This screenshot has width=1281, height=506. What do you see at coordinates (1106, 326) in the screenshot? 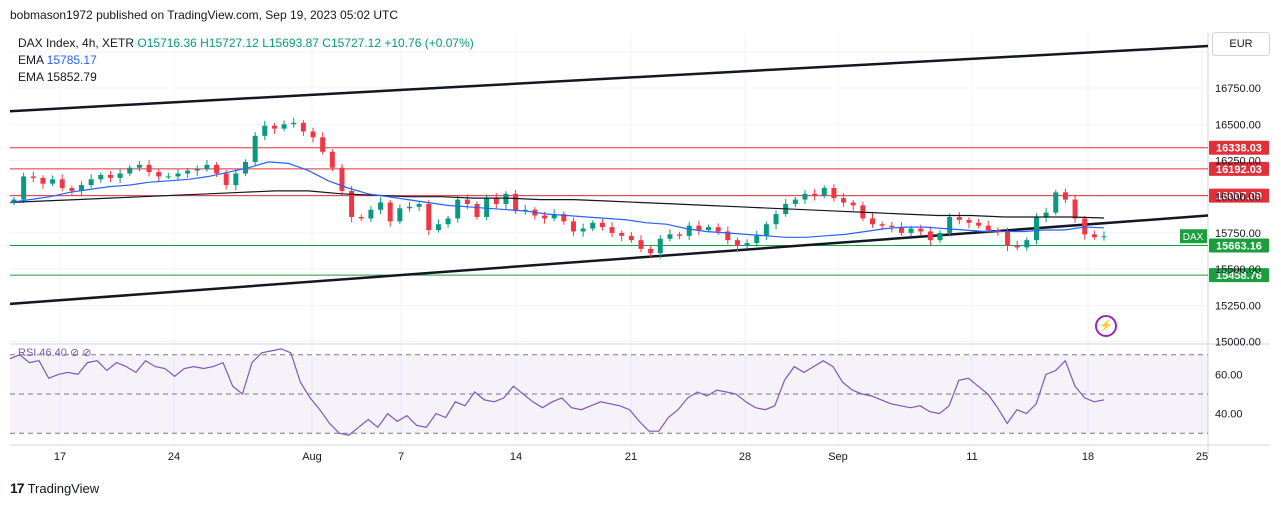
I see `lightning-icon: ⚡` at bounding box center [1106, 326].